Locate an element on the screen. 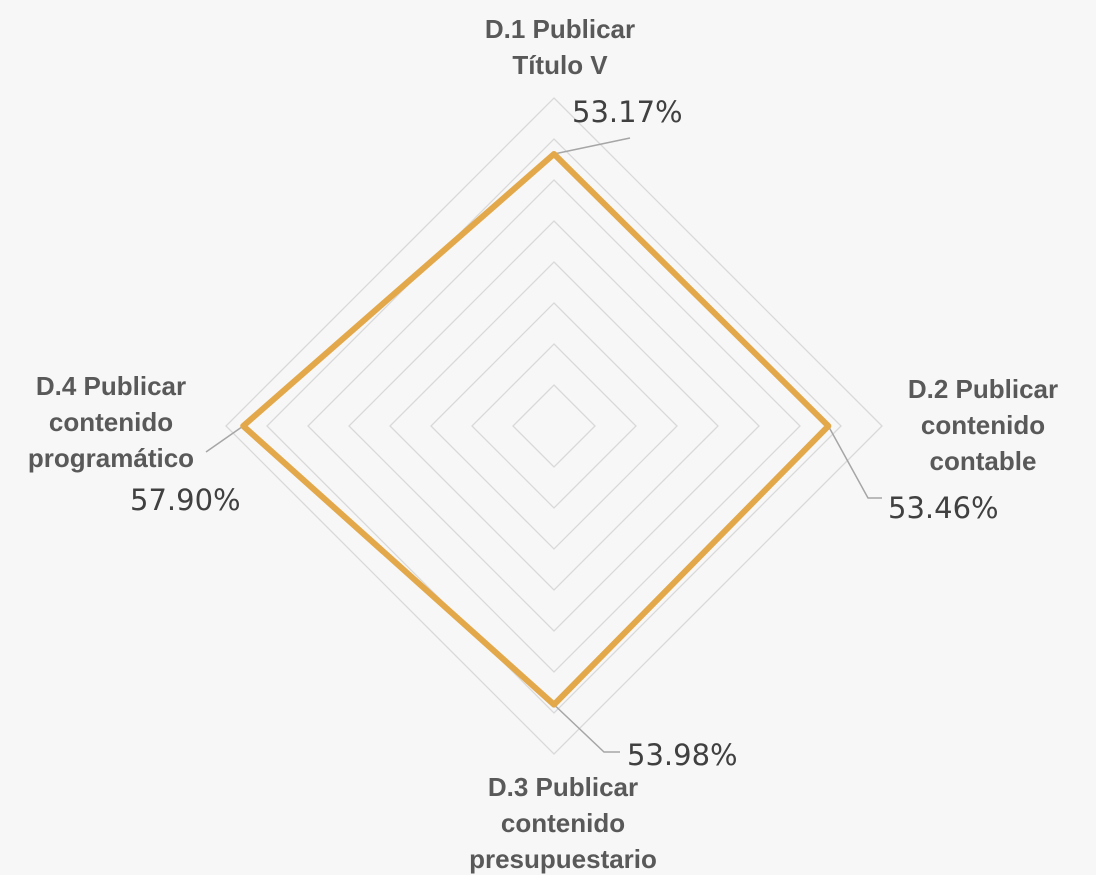 The width and height of the screenshot is (1096, 875). data-label-3: 53.98% is located at coordinates (682, 755).